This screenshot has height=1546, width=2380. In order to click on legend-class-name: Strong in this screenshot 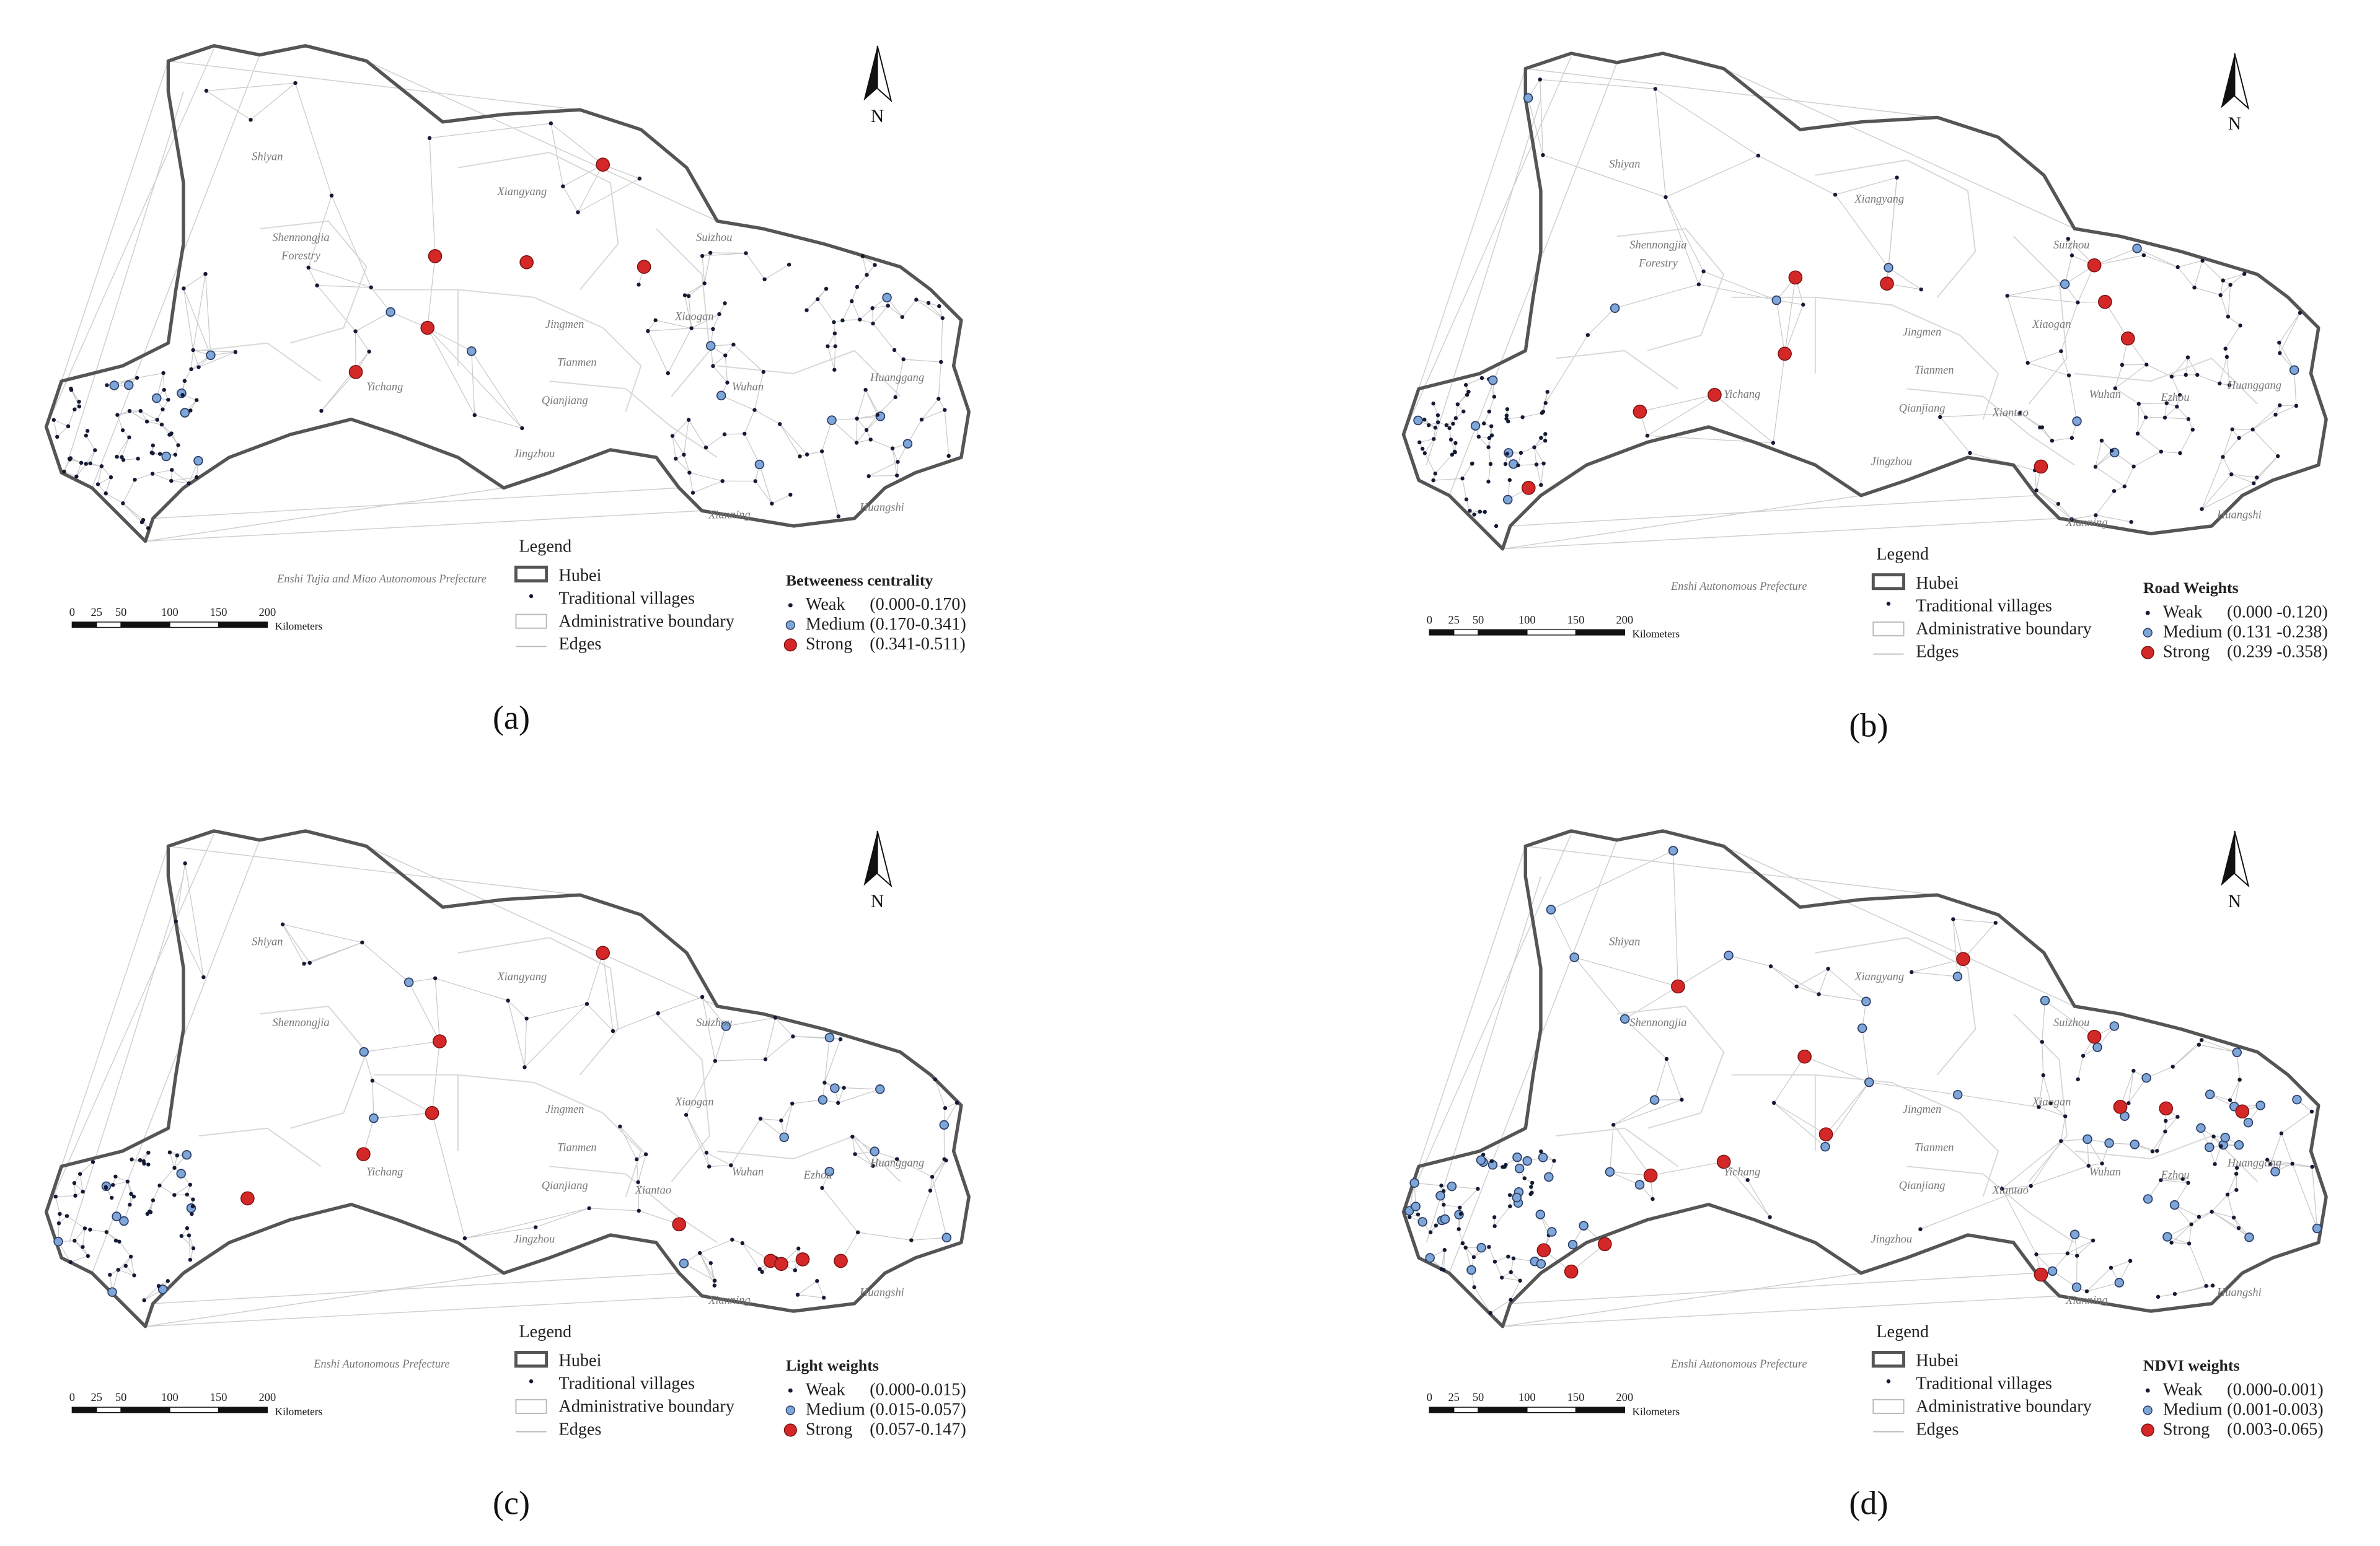, I will do `click(2186, 651)`.